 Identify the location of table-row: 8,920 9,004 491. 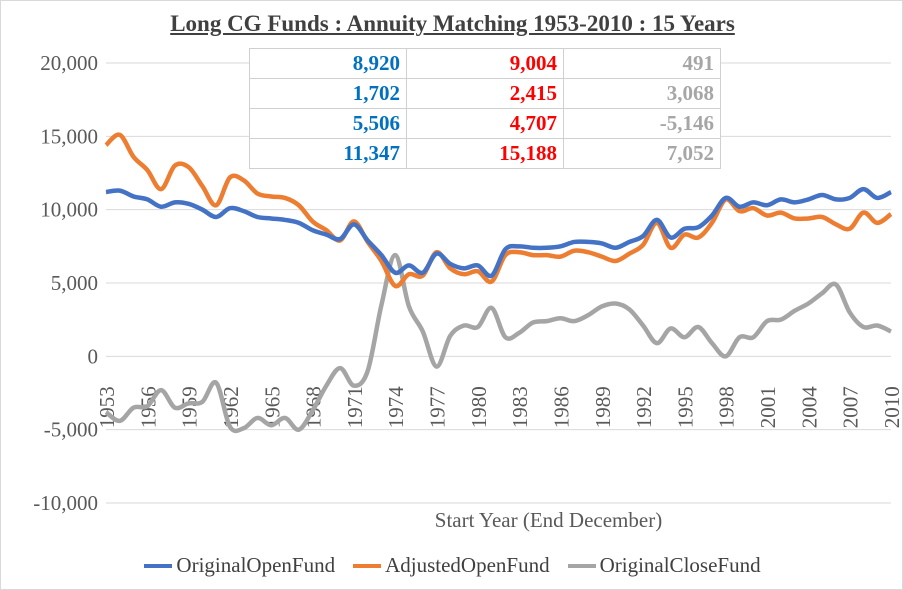
(485, 63).